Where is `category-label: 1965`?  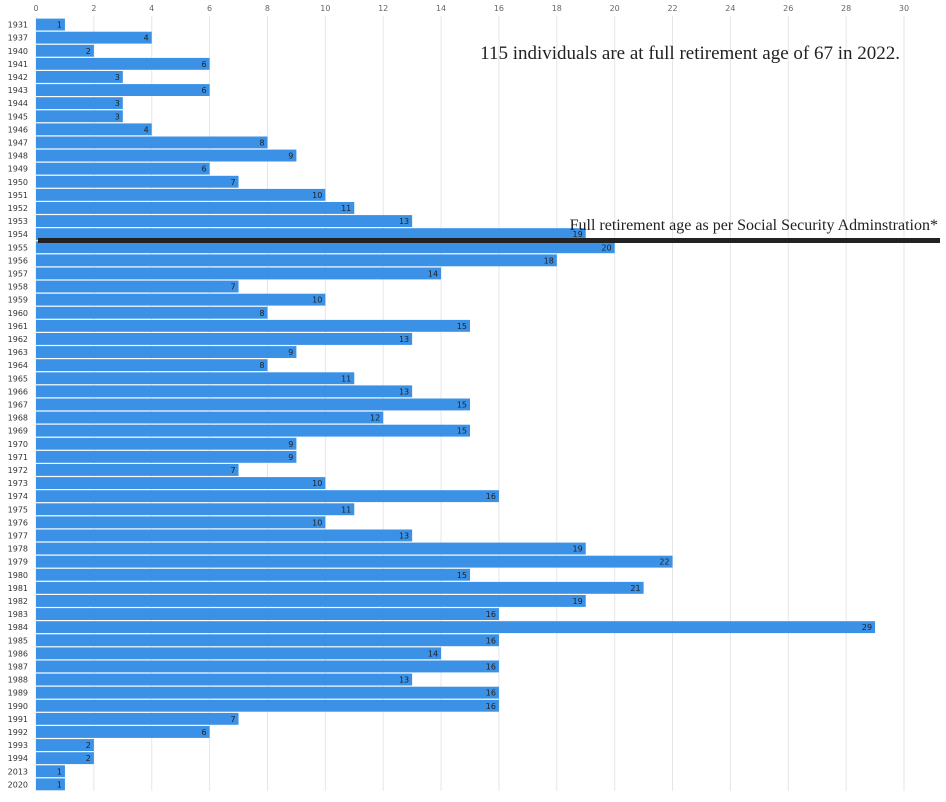
category-label: 1965 is located at coordinates (18, 378).